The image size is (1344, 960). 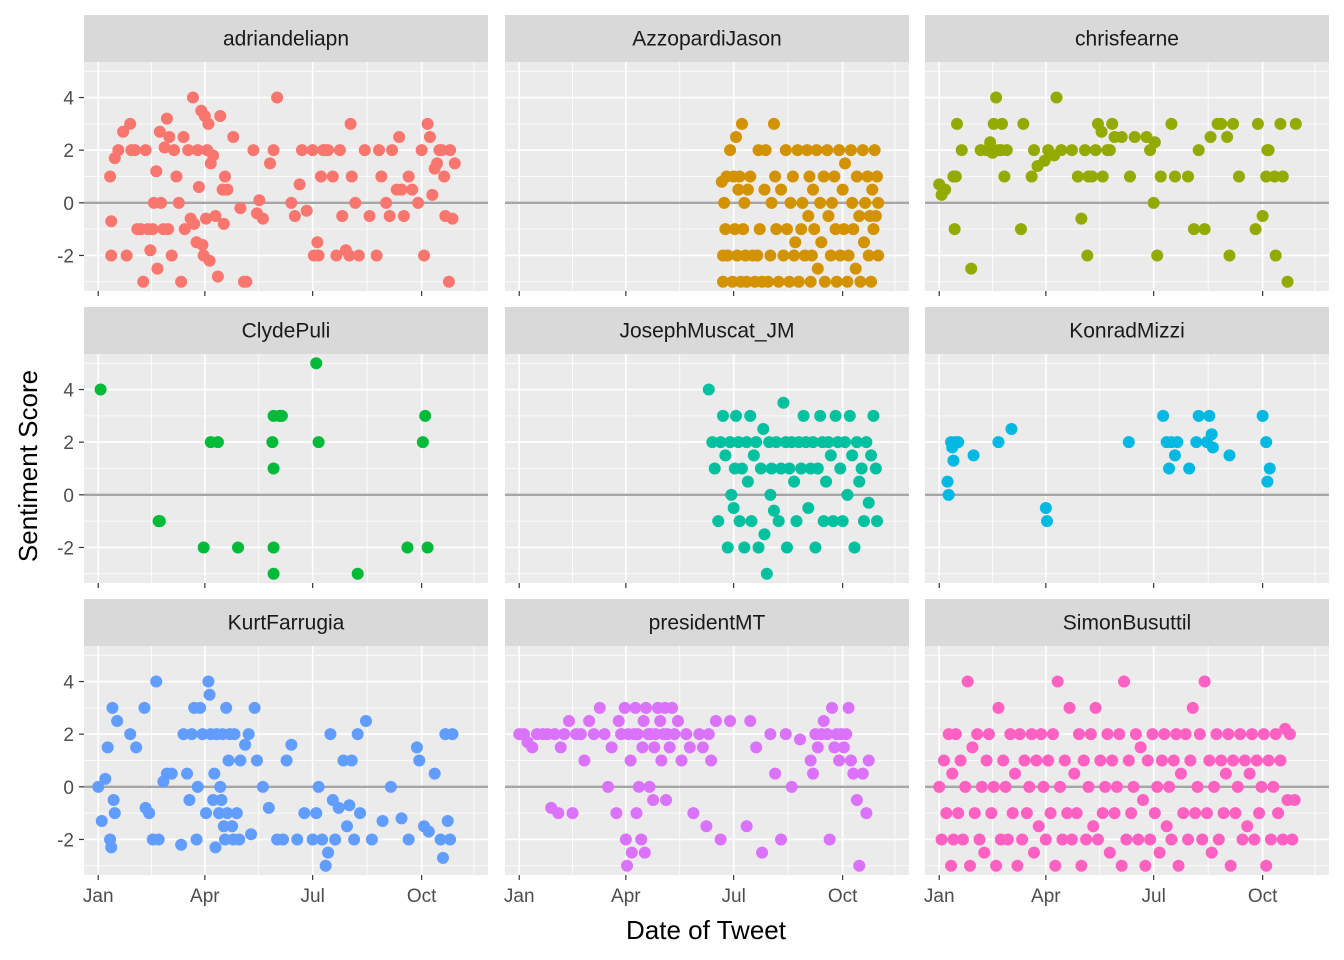 What do you see at coordinates (313, 896) in the screenshot?
I see `x-tick-label: Jul` at bounding box center [313, 896].